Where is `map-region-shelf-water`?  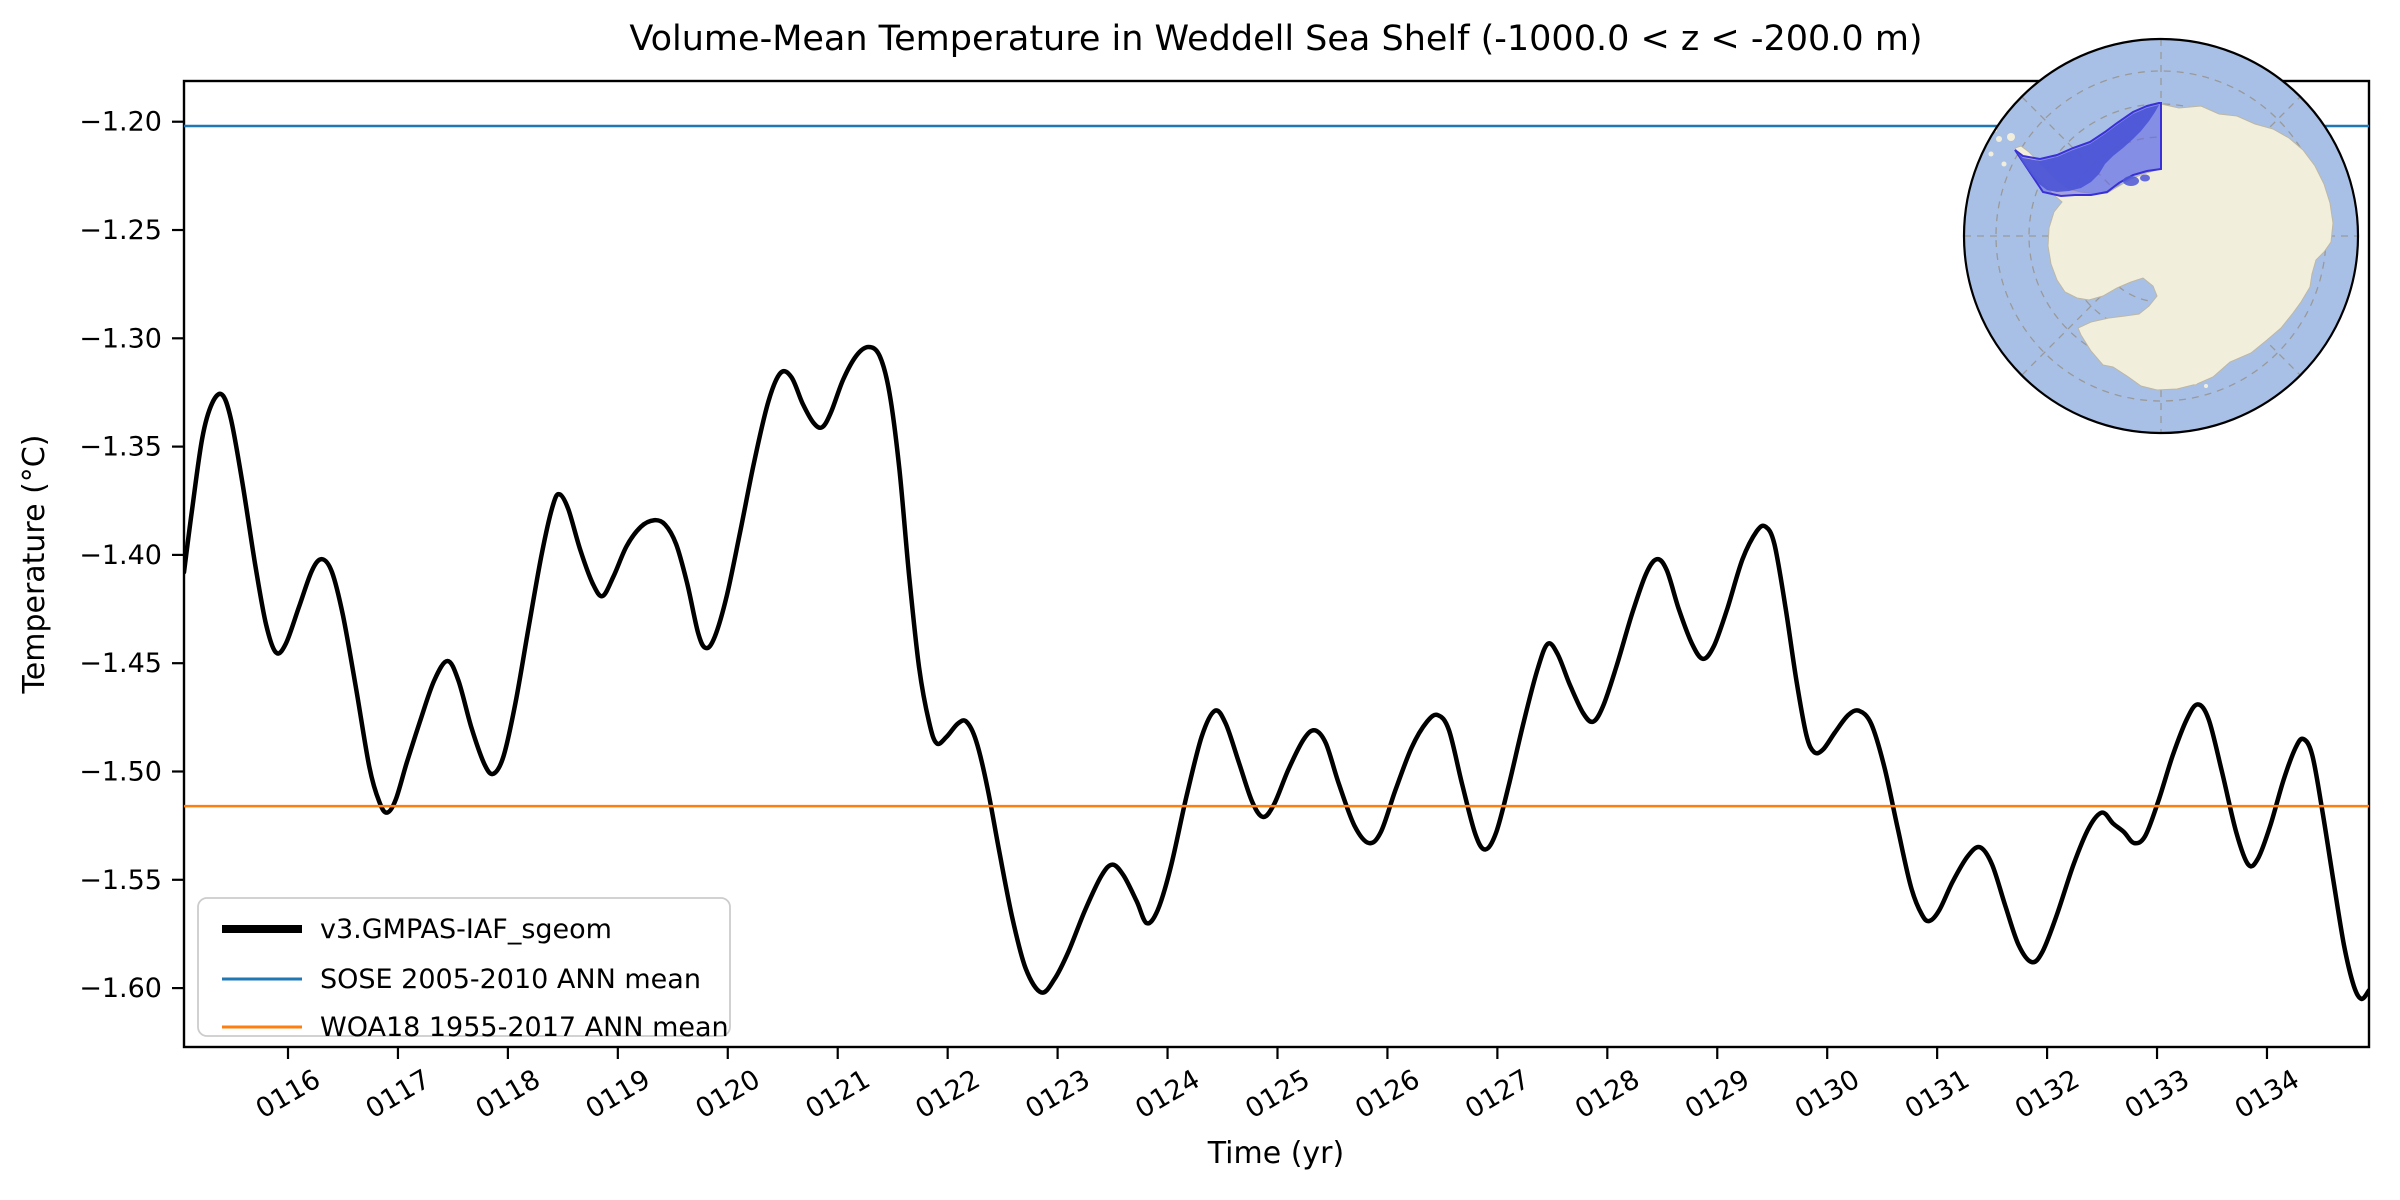 map-region-shelf-water is located at coordinates (2088, 148).